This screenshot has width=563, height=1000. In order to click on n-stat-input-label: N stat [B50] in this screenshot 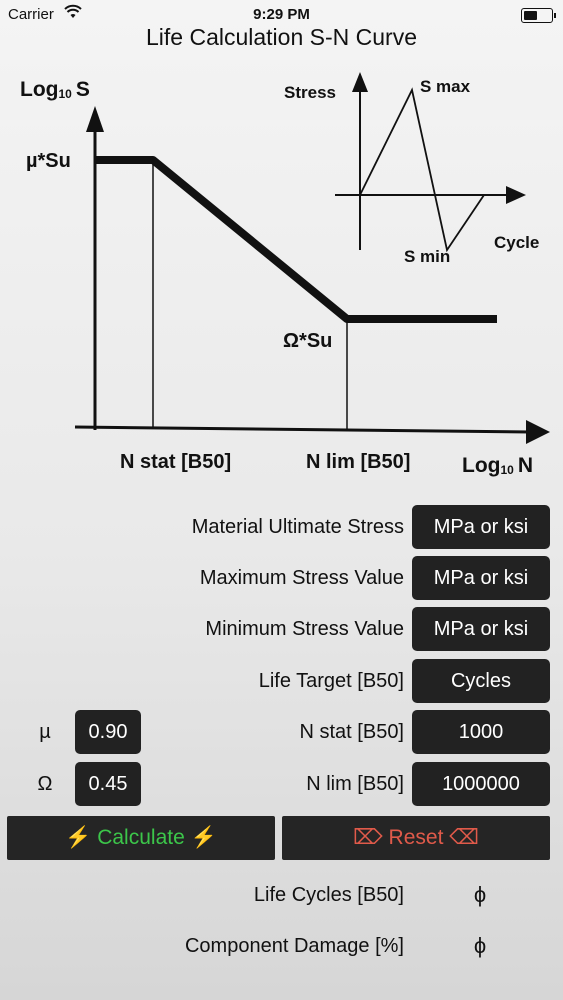, I will do `click(352, 732)`.